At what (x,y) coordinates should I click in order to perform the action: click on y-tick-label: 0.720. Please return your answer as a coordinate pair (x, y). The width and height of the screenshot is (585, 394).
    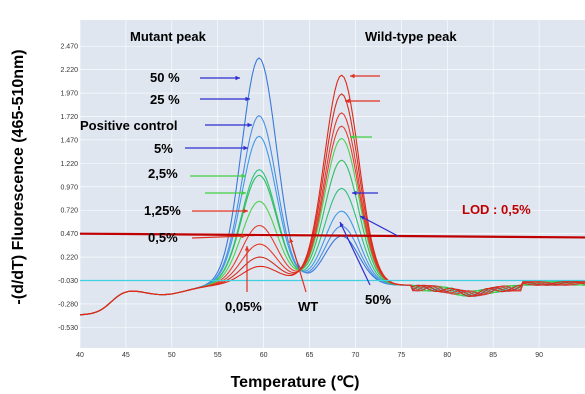
    Looking at the image, I should click on (69, 211).